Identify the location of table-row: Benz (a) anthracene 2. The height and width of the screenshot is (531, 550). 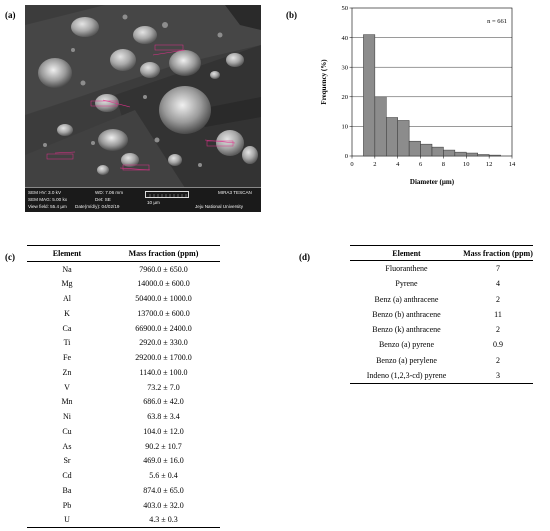
(441, 299).